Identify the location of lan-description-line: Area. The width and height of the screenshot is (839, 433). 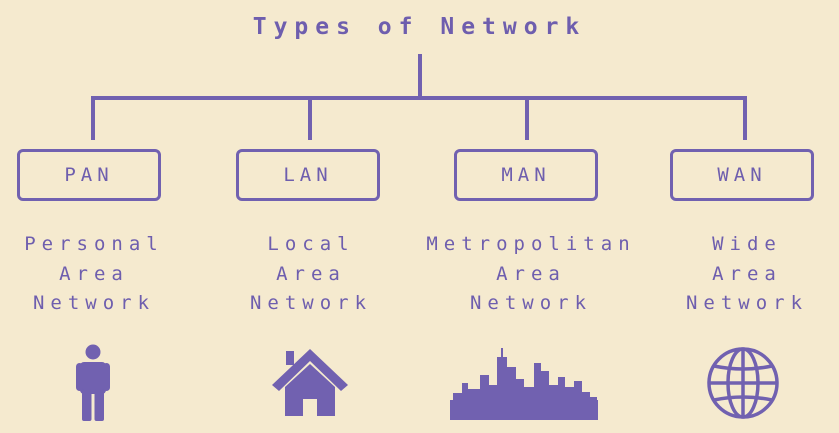
(311, 273).